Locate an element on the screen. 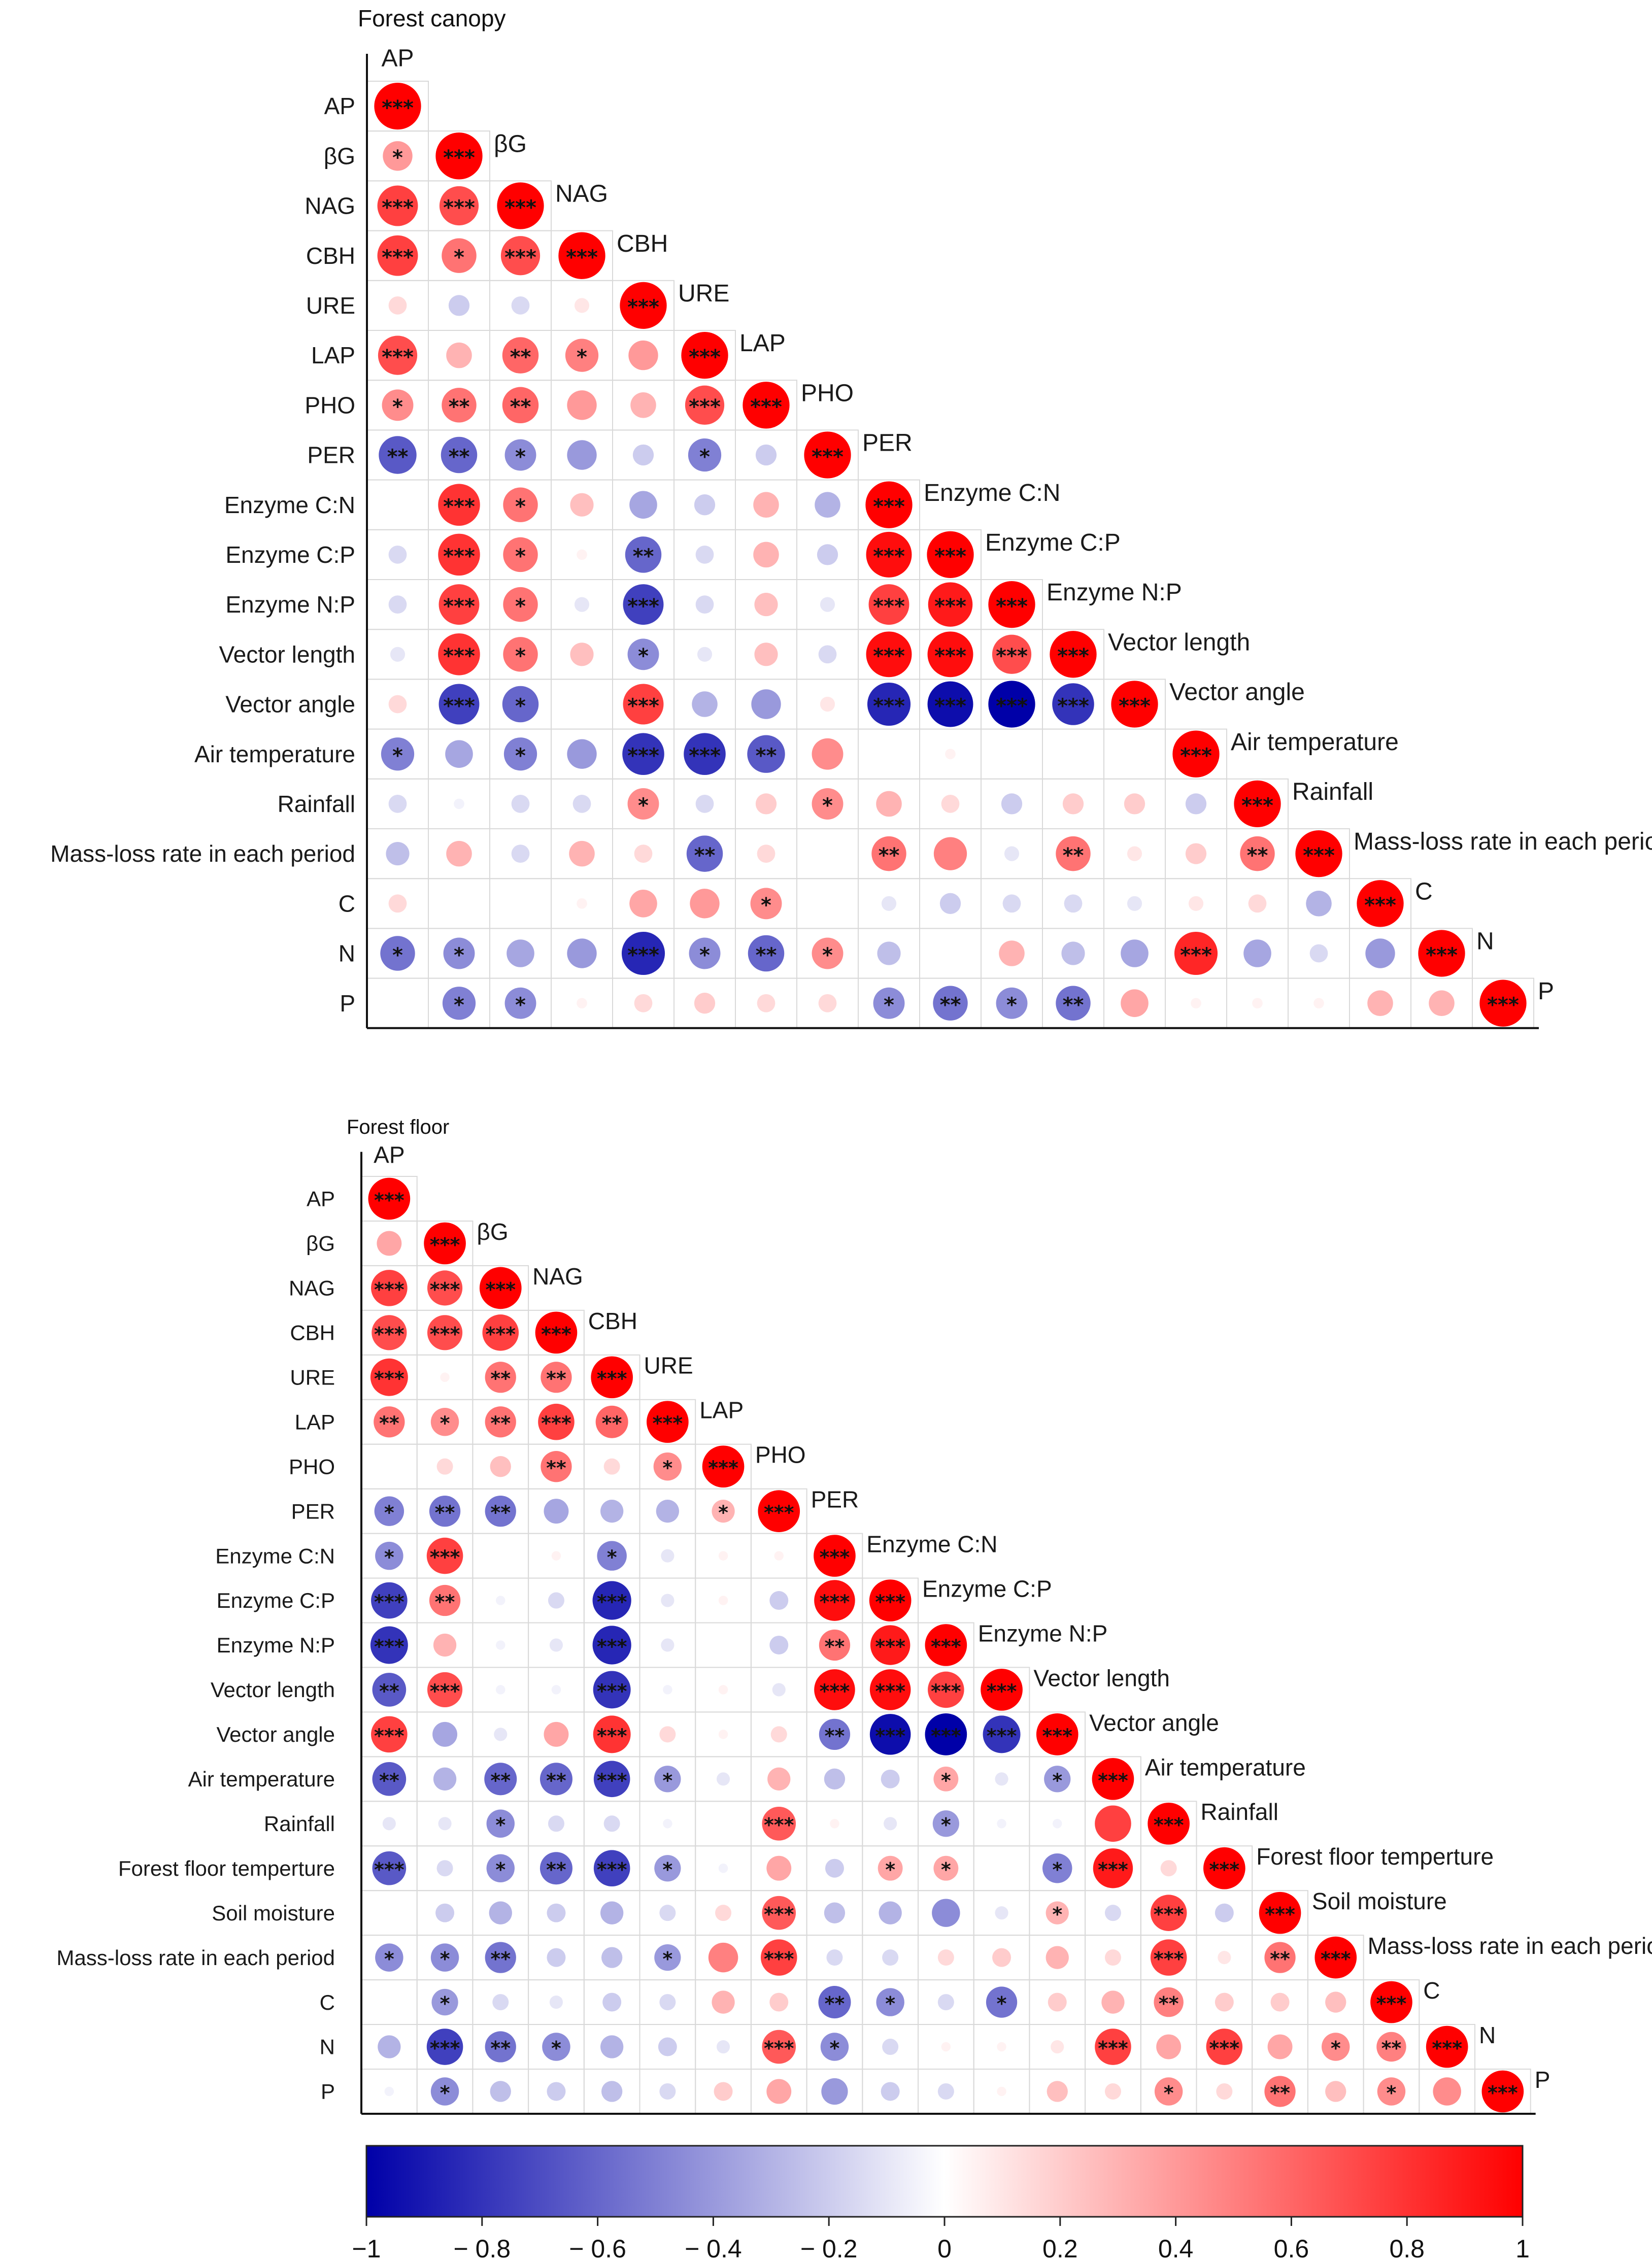 This screenshot has width=1652, height=2264. floor-corr-circle-pho-ap is located at coordinates (389, 1467).